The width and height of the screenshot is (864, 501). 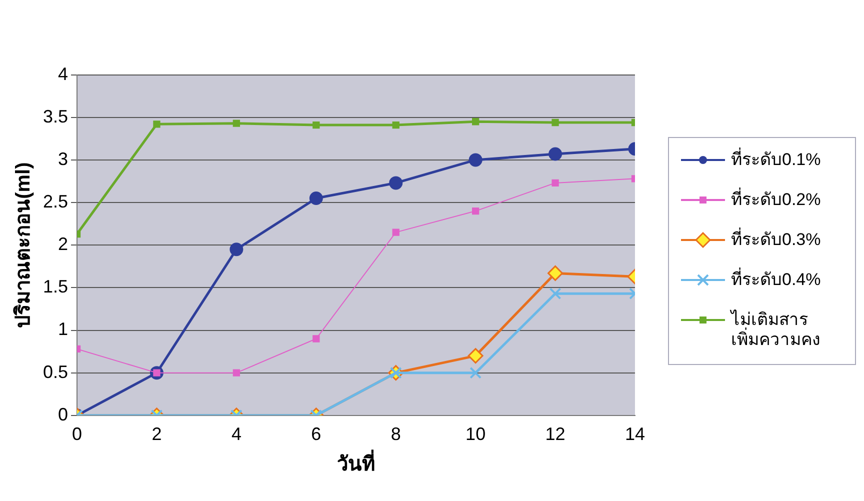 I want to click on x-tick-label: 14, so click(x=635, y=434).